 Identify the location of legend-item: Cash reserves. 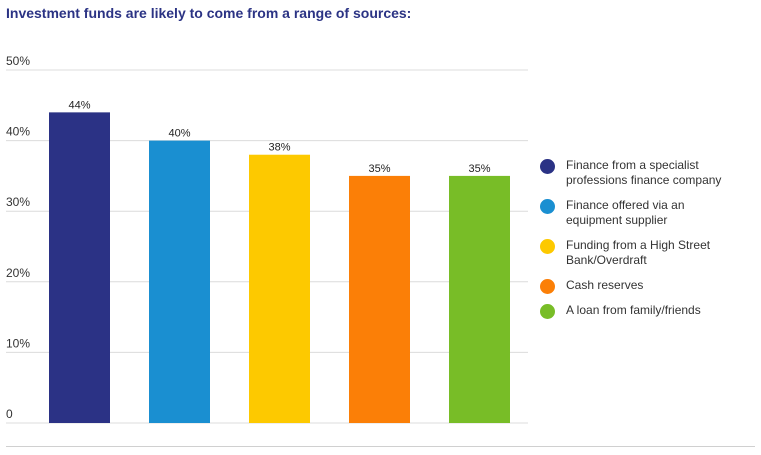
(647, 286).